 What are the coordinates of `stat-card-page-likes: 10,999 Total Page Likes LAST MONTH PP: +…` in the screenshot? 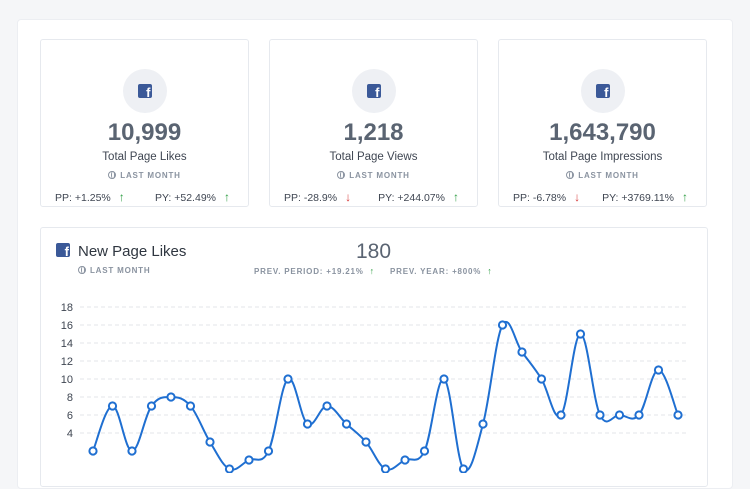 It's located at (144, 123).